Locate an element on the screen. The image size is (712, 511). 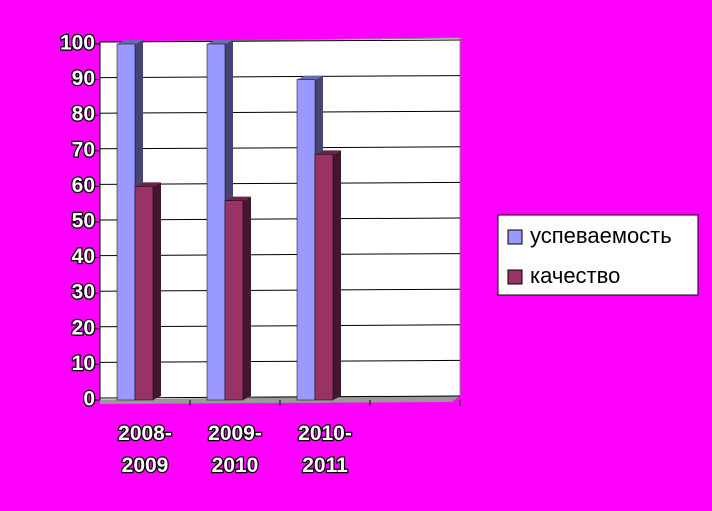
y-tick-label: 30 is located at coordinates (83, 292).